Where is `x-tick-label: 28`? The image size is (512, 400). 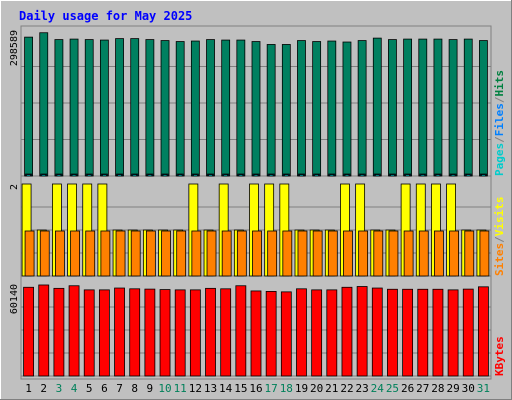 x-tick-label: 28 is located at coordinates (437, 388).